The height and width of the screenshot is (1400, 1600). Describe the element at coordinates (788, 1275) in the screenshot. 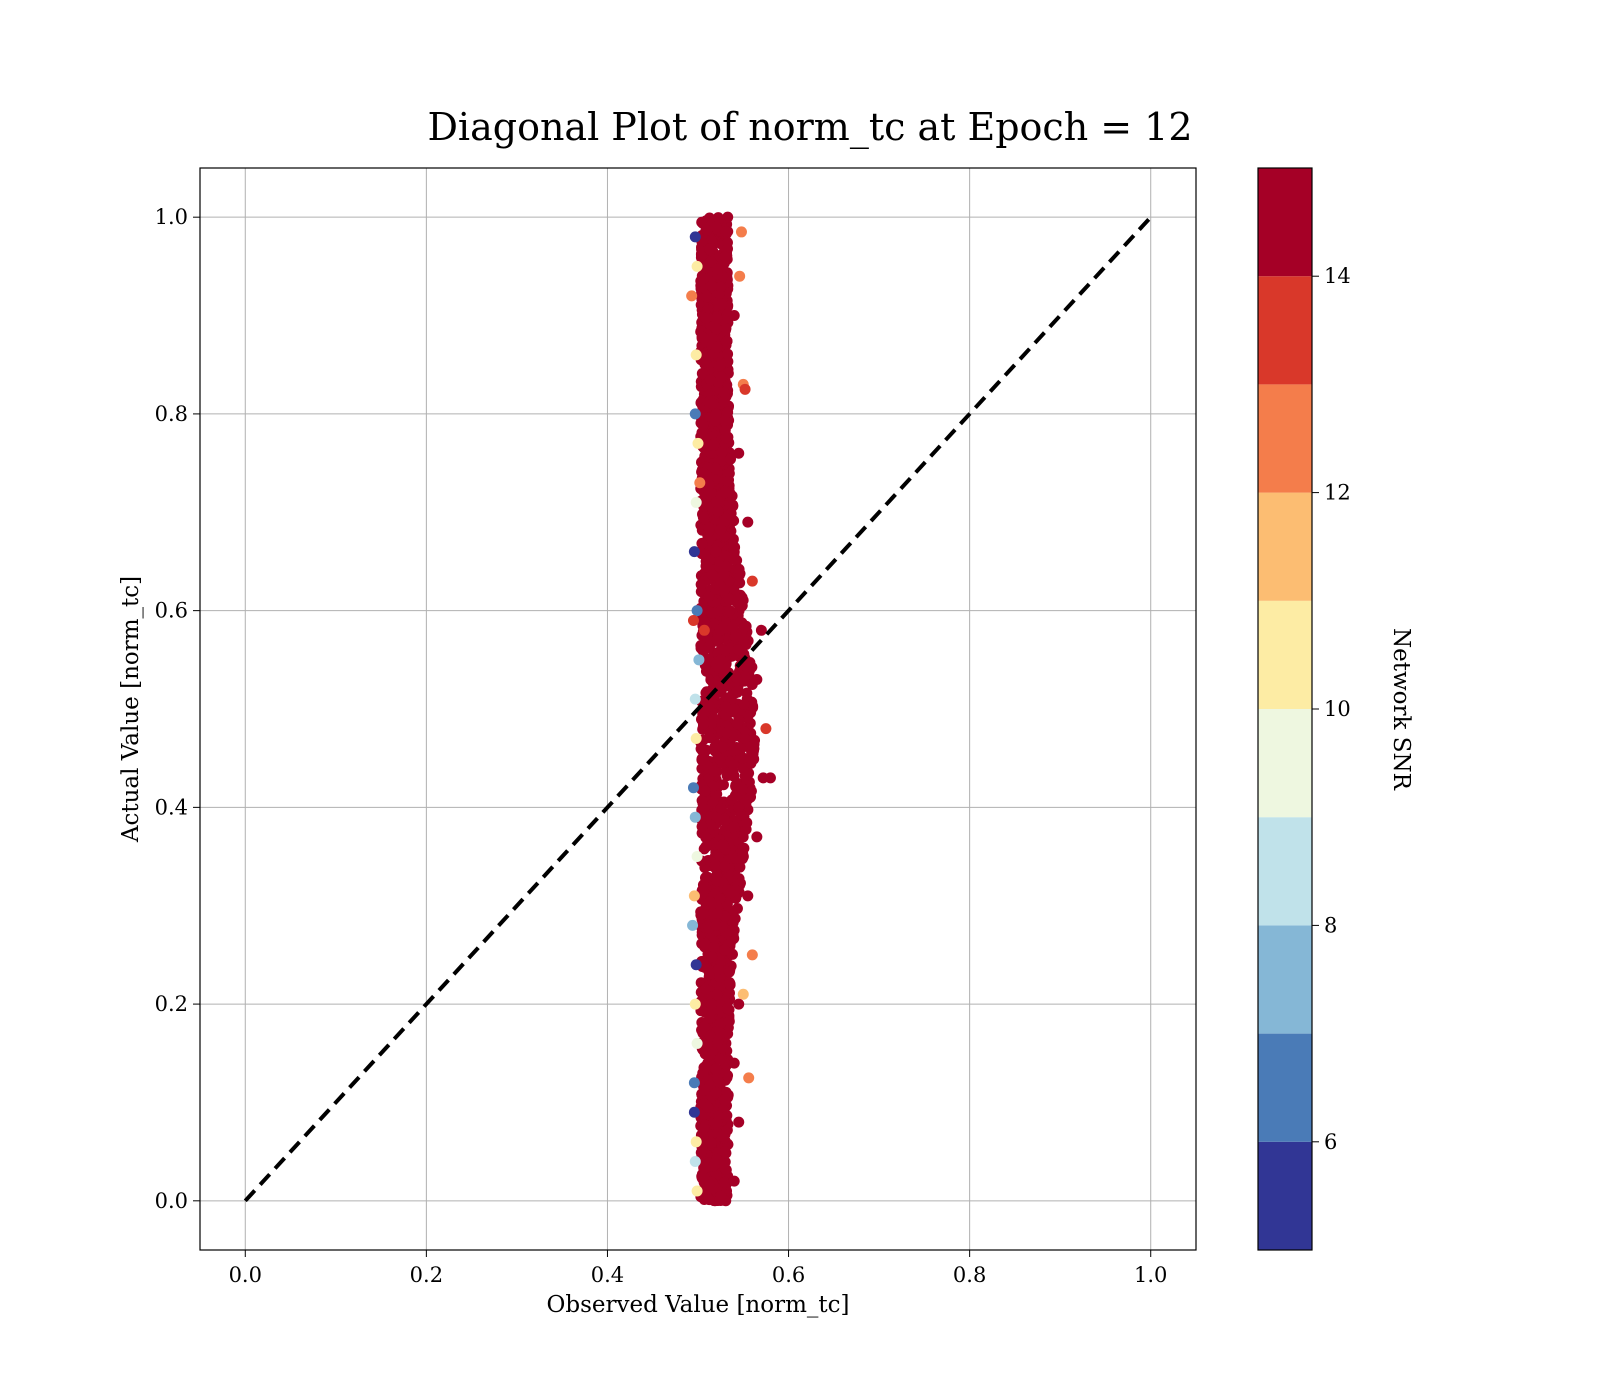

I see `x-tick-label: 0.6` at that location.